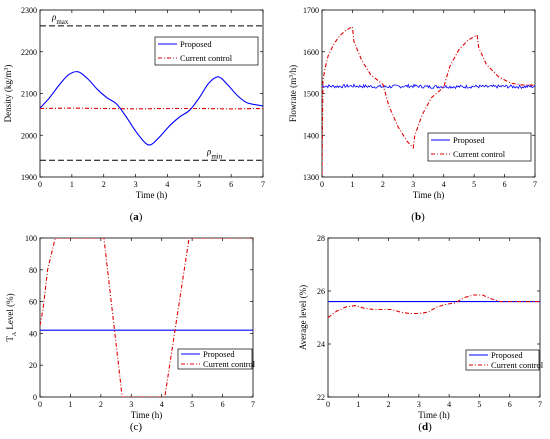  What do you see at coordinates (33, 302) in the screenshot?
I see `y-tick-label: 60` at bounding box center [33, 302].